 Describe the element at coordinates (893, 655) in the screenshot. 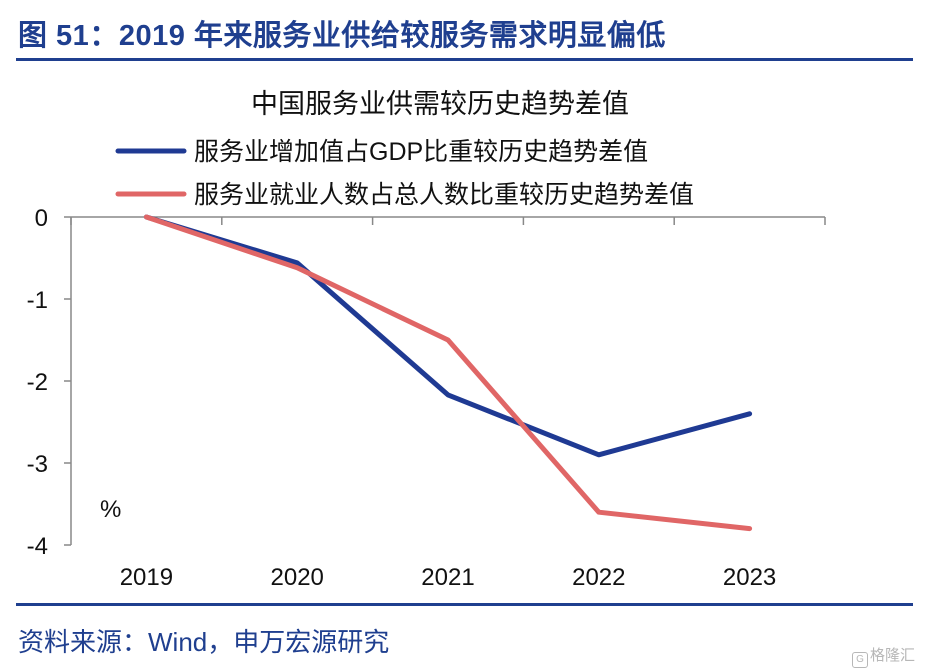

I see `watermark-text: 格隆汇` at that location.